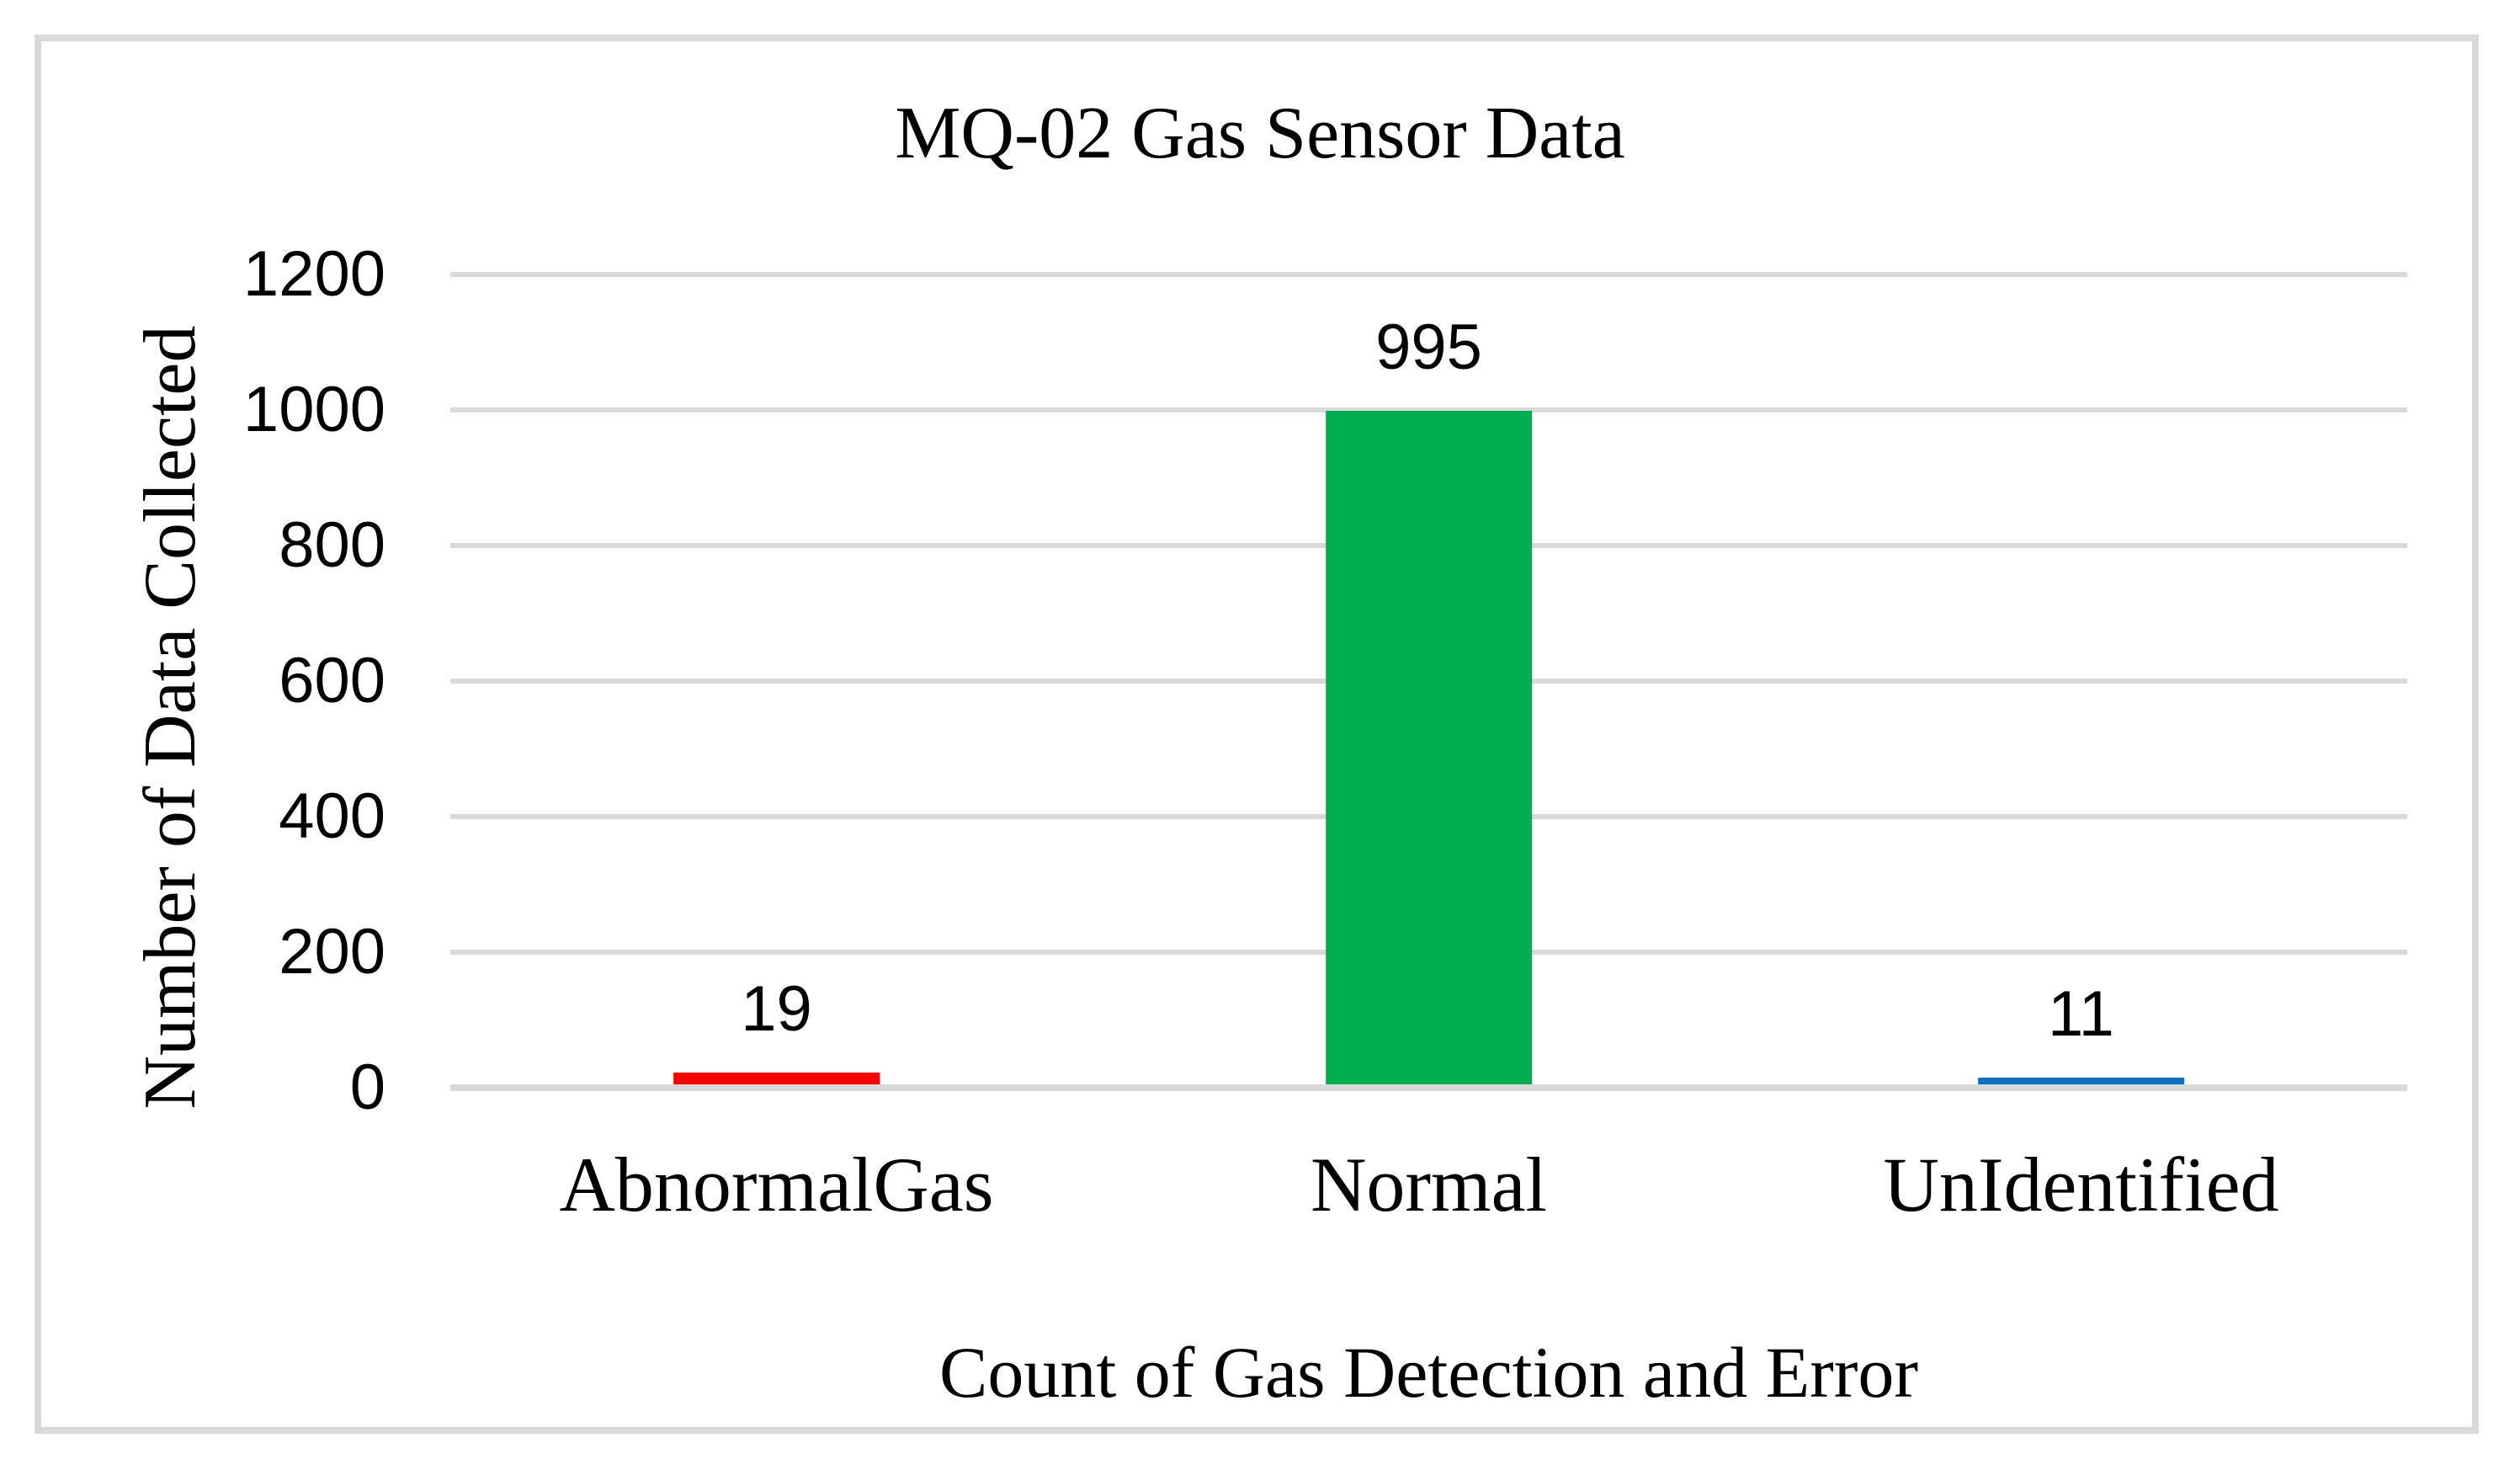  I want to click on y-tick-label-200: 200, so click(332, 952).